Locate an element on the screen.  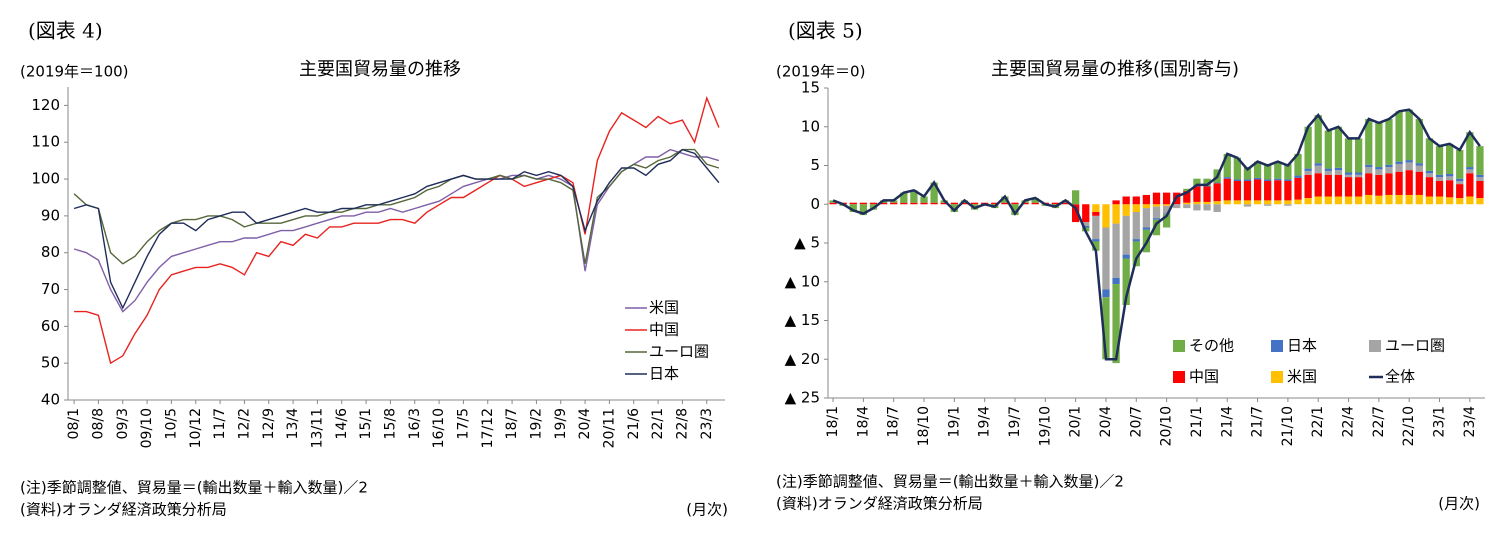
panel-label: (図表 4) is located at coordinates (65, 31).